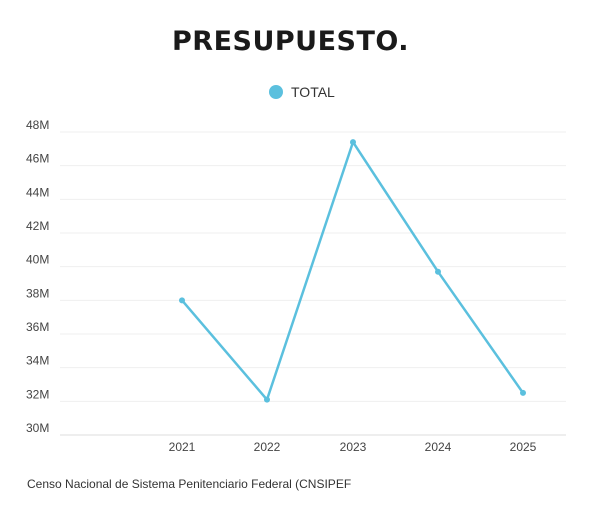  Describe the element at coordinates (37, 226) in the screenshot. I see `y-tick-label: 42M` at that location.